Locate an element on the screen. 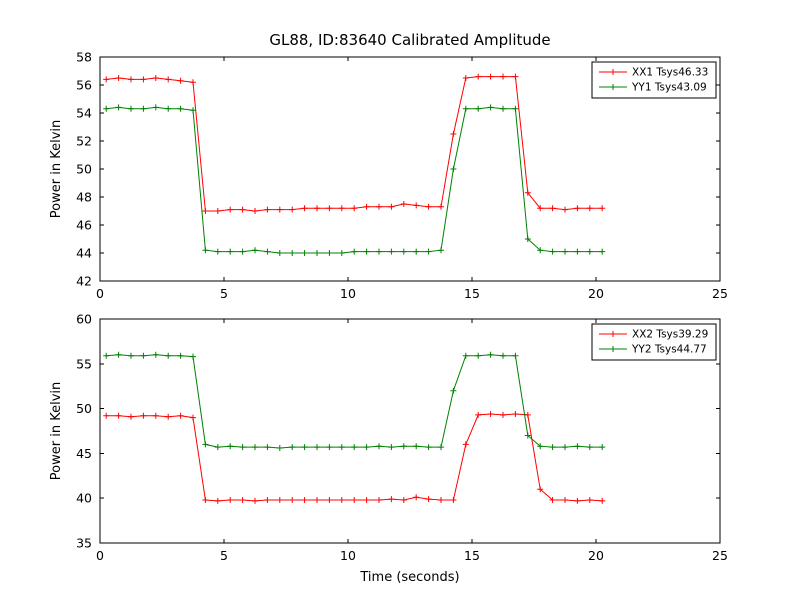 This screenshot has width=800, height=600. y-tick-label: 55 is located at coordinates (84, 363).